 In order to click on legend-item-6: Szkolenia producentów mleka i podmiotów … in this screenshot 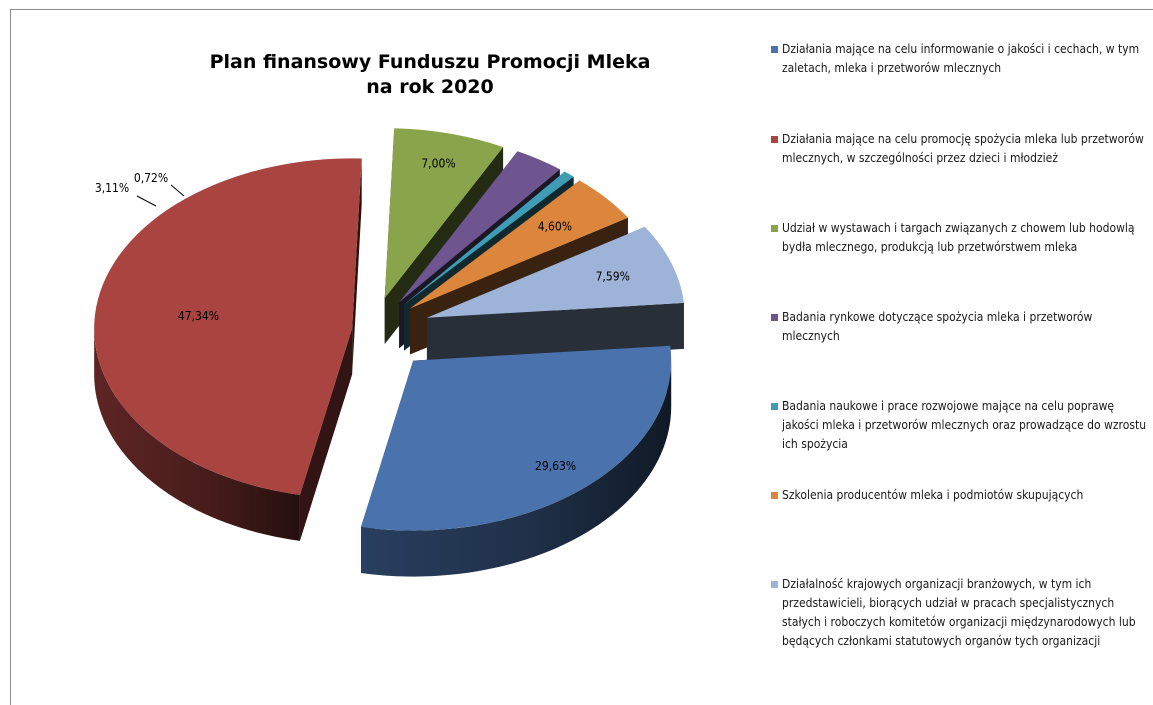, I will do `click(961, 495)`.